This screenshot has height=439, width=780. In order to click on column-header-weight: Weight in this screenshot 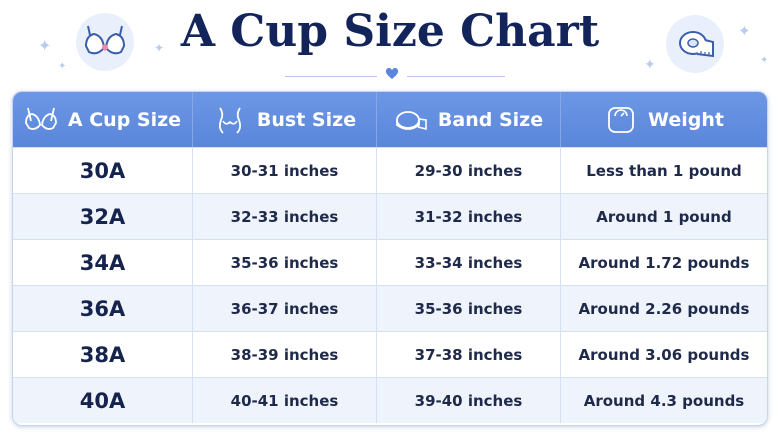, I will do `click(664, 119)`.